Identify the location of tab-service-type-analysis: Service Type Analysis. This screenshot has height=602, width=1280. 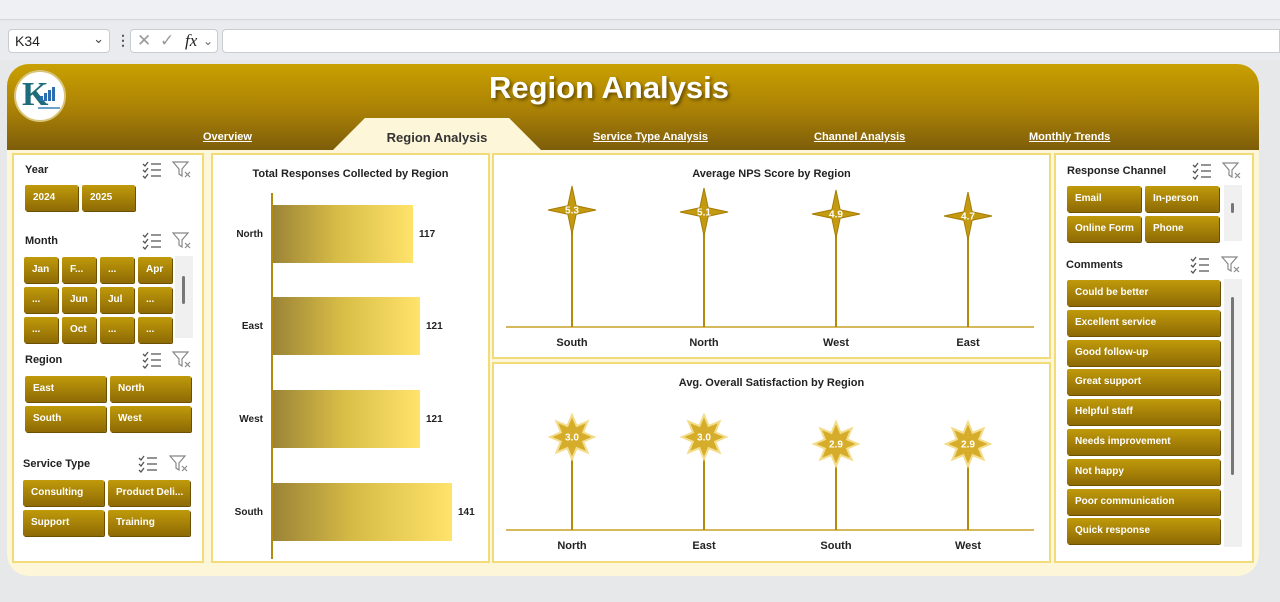
(650, 137).